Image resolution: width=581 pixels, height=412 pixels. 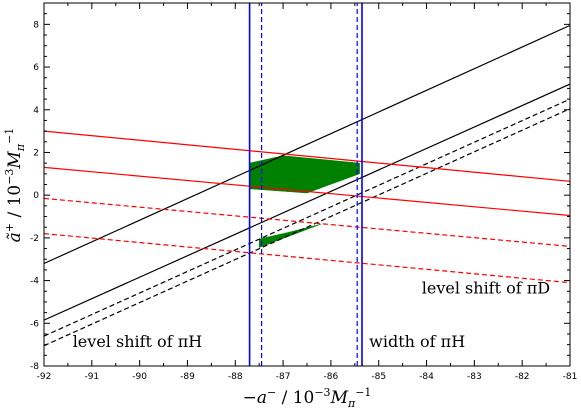 I want to click on y-tick-label: -2, so click(x=34, y=239).